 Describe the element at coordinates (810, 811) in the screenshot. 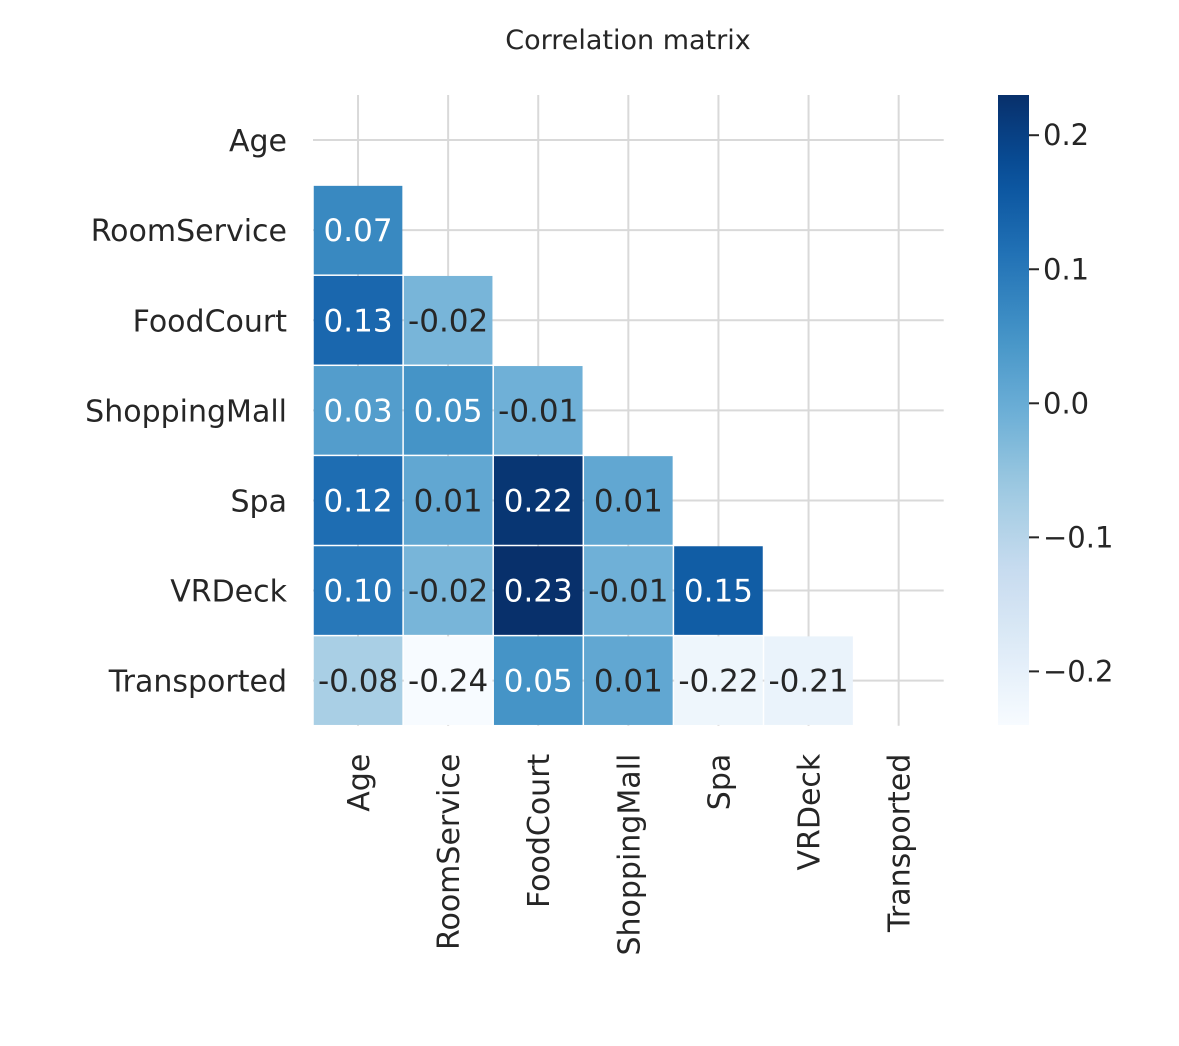

I see `column-label-vrdeck: VRDeck` at that location.